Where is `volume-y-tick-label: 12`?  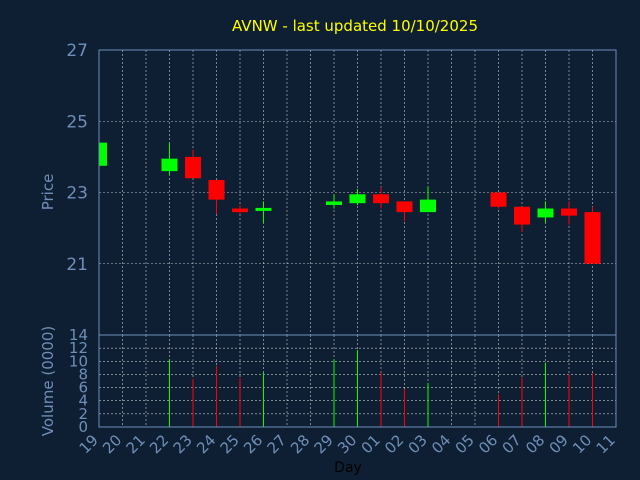 volume-y-tick-label: 12 is located at coordinates (78, 348).